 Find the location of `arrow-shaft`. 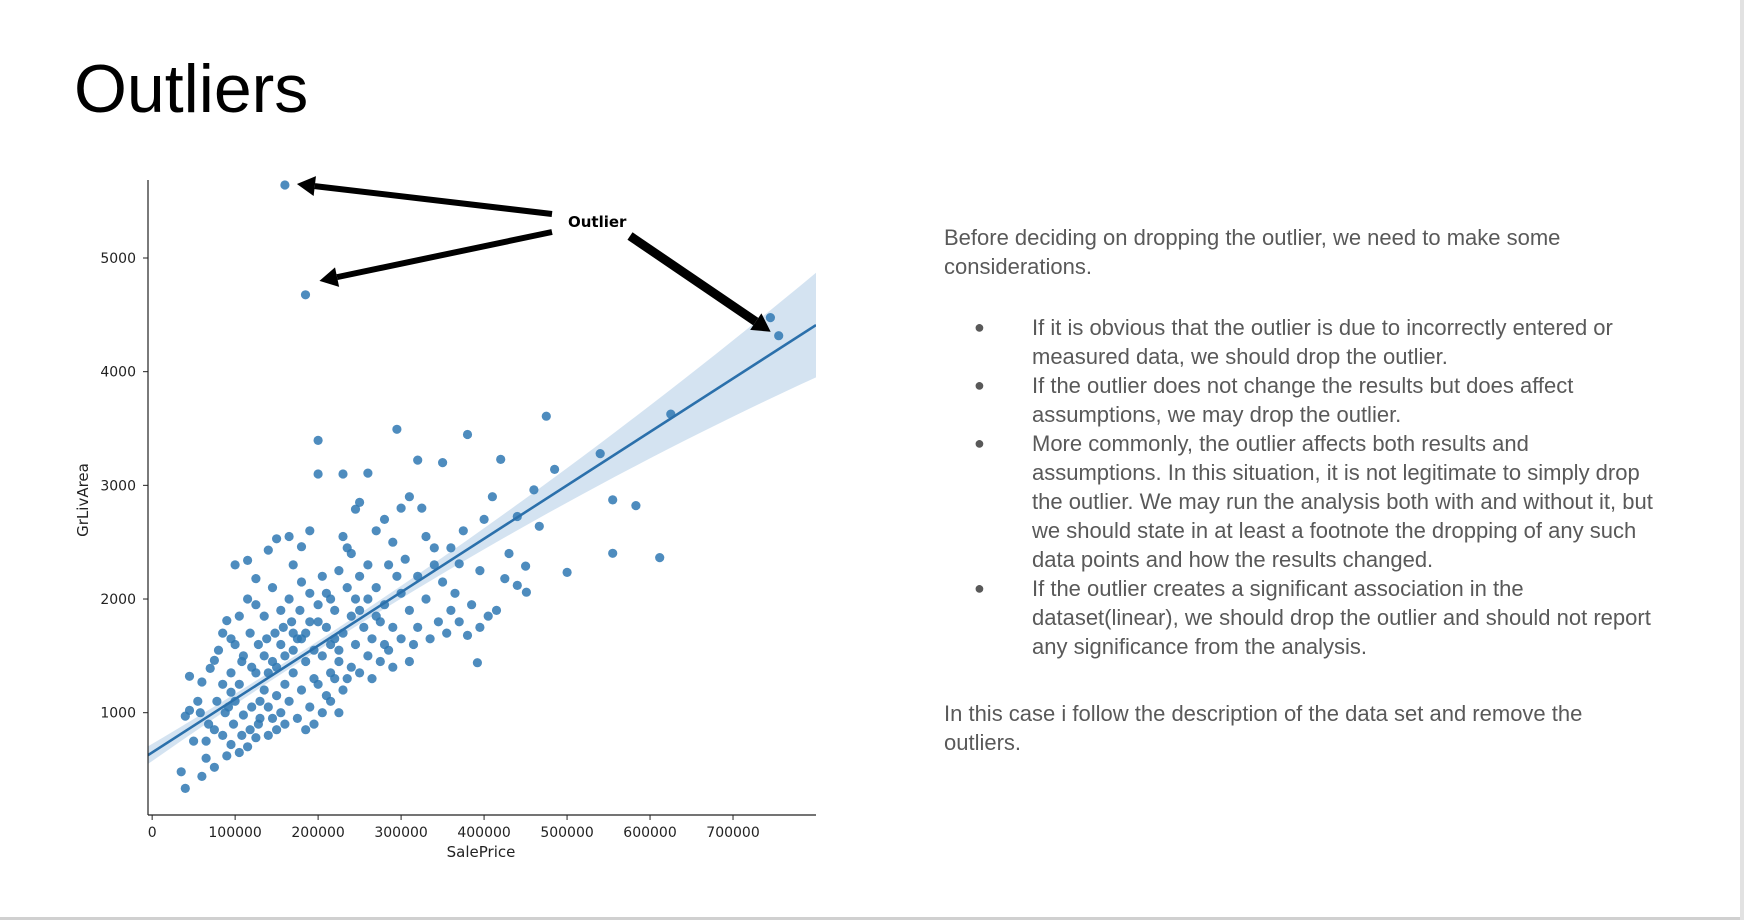

arrow-shaft is located at coordinates (693, 279).